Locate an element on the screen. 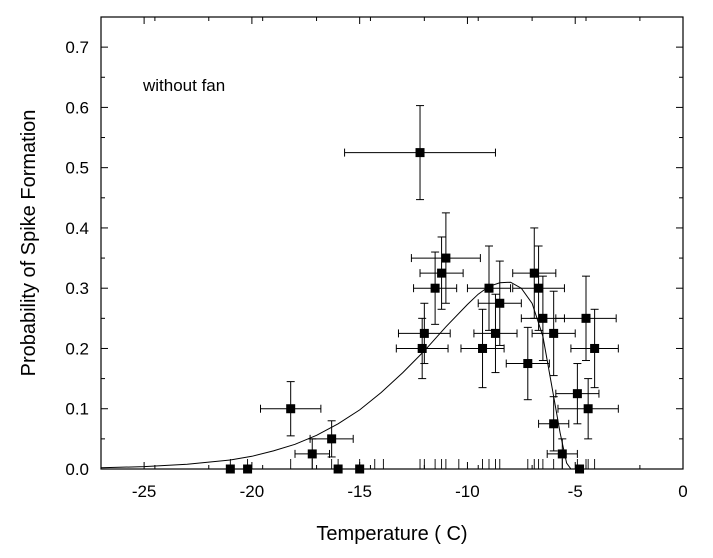 This screenshot has height=558, width=713. y-tick-label: 0.0 is located at coordinates (77, 469).